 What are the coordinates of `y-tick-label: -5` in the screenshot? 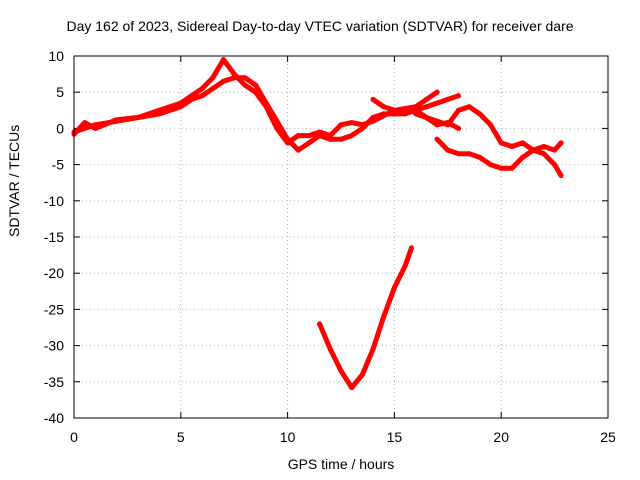 It's located at (58, 165).